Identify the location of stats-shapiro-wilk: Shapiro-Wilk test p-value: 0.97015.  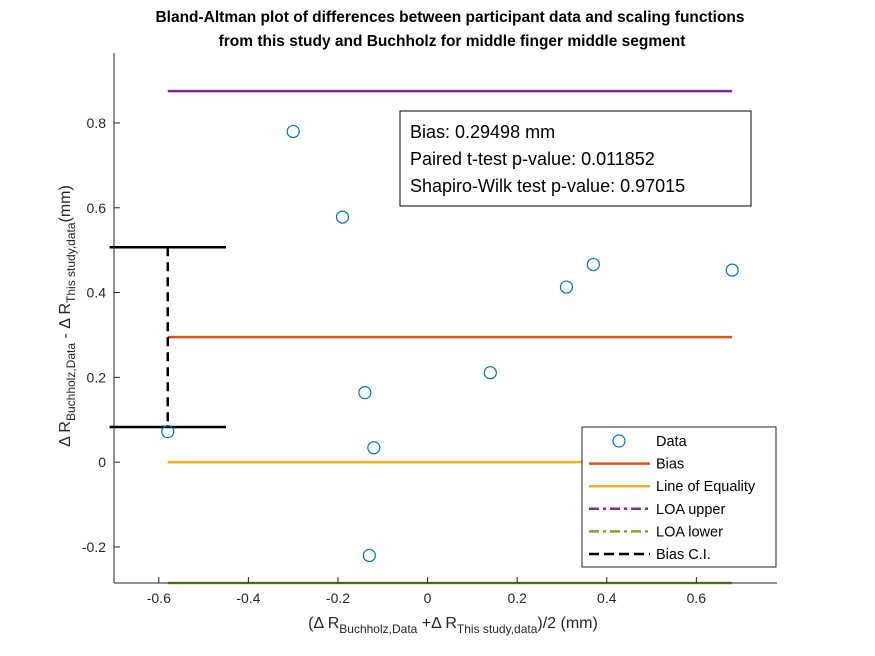
(547, 186).